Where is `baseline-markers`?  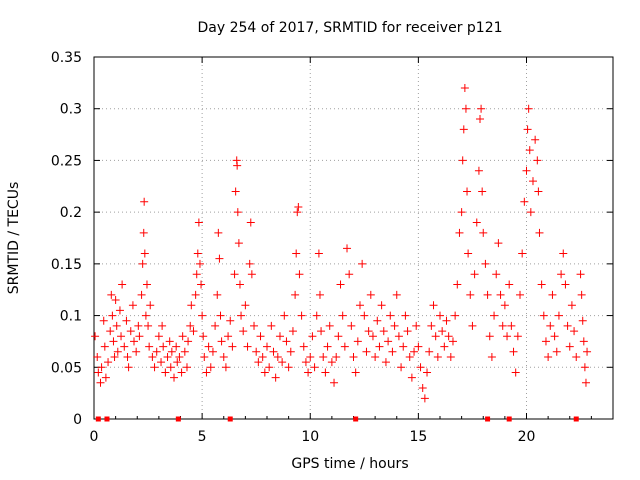
baseline-markers is located at coordinates (337, 419).